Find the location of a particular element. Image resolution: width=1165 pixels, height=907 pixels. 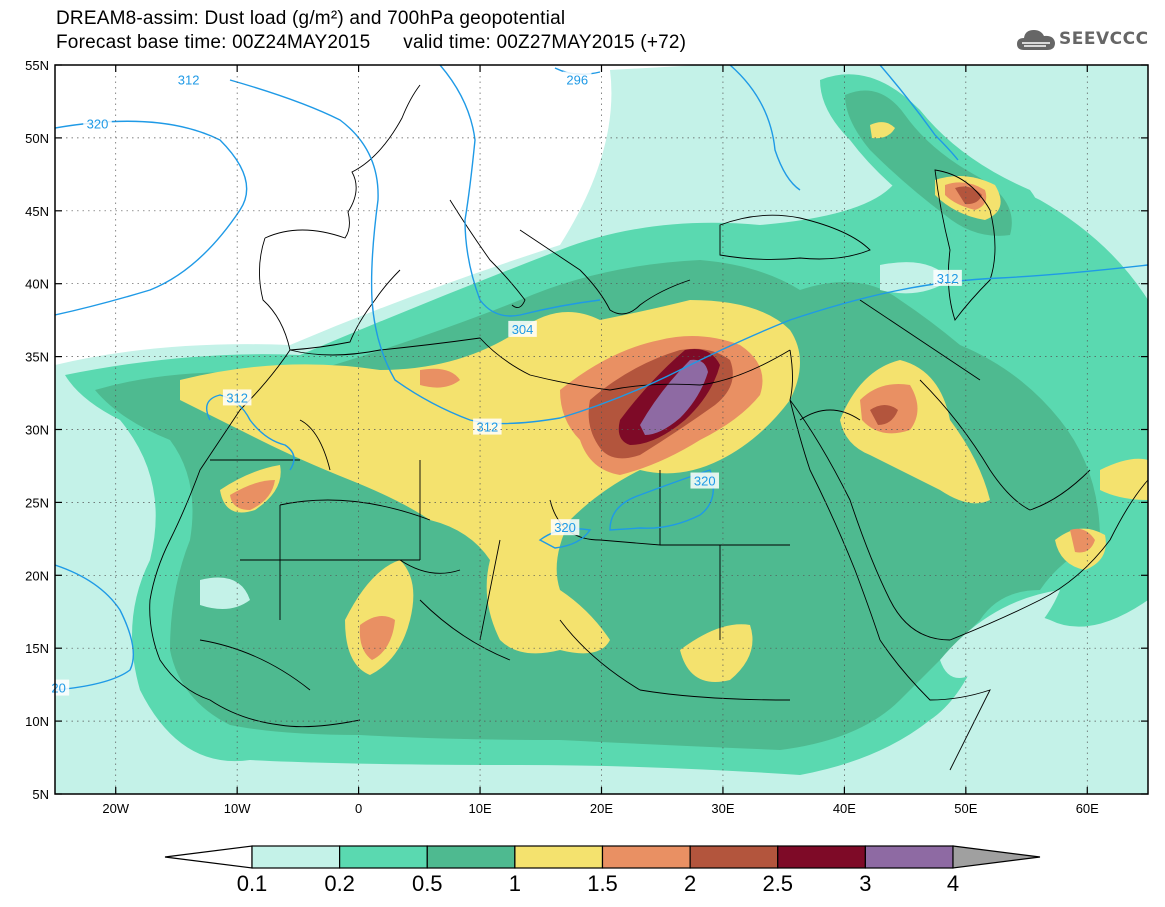

lon-label: 20E is located at coordinates (601, 808).